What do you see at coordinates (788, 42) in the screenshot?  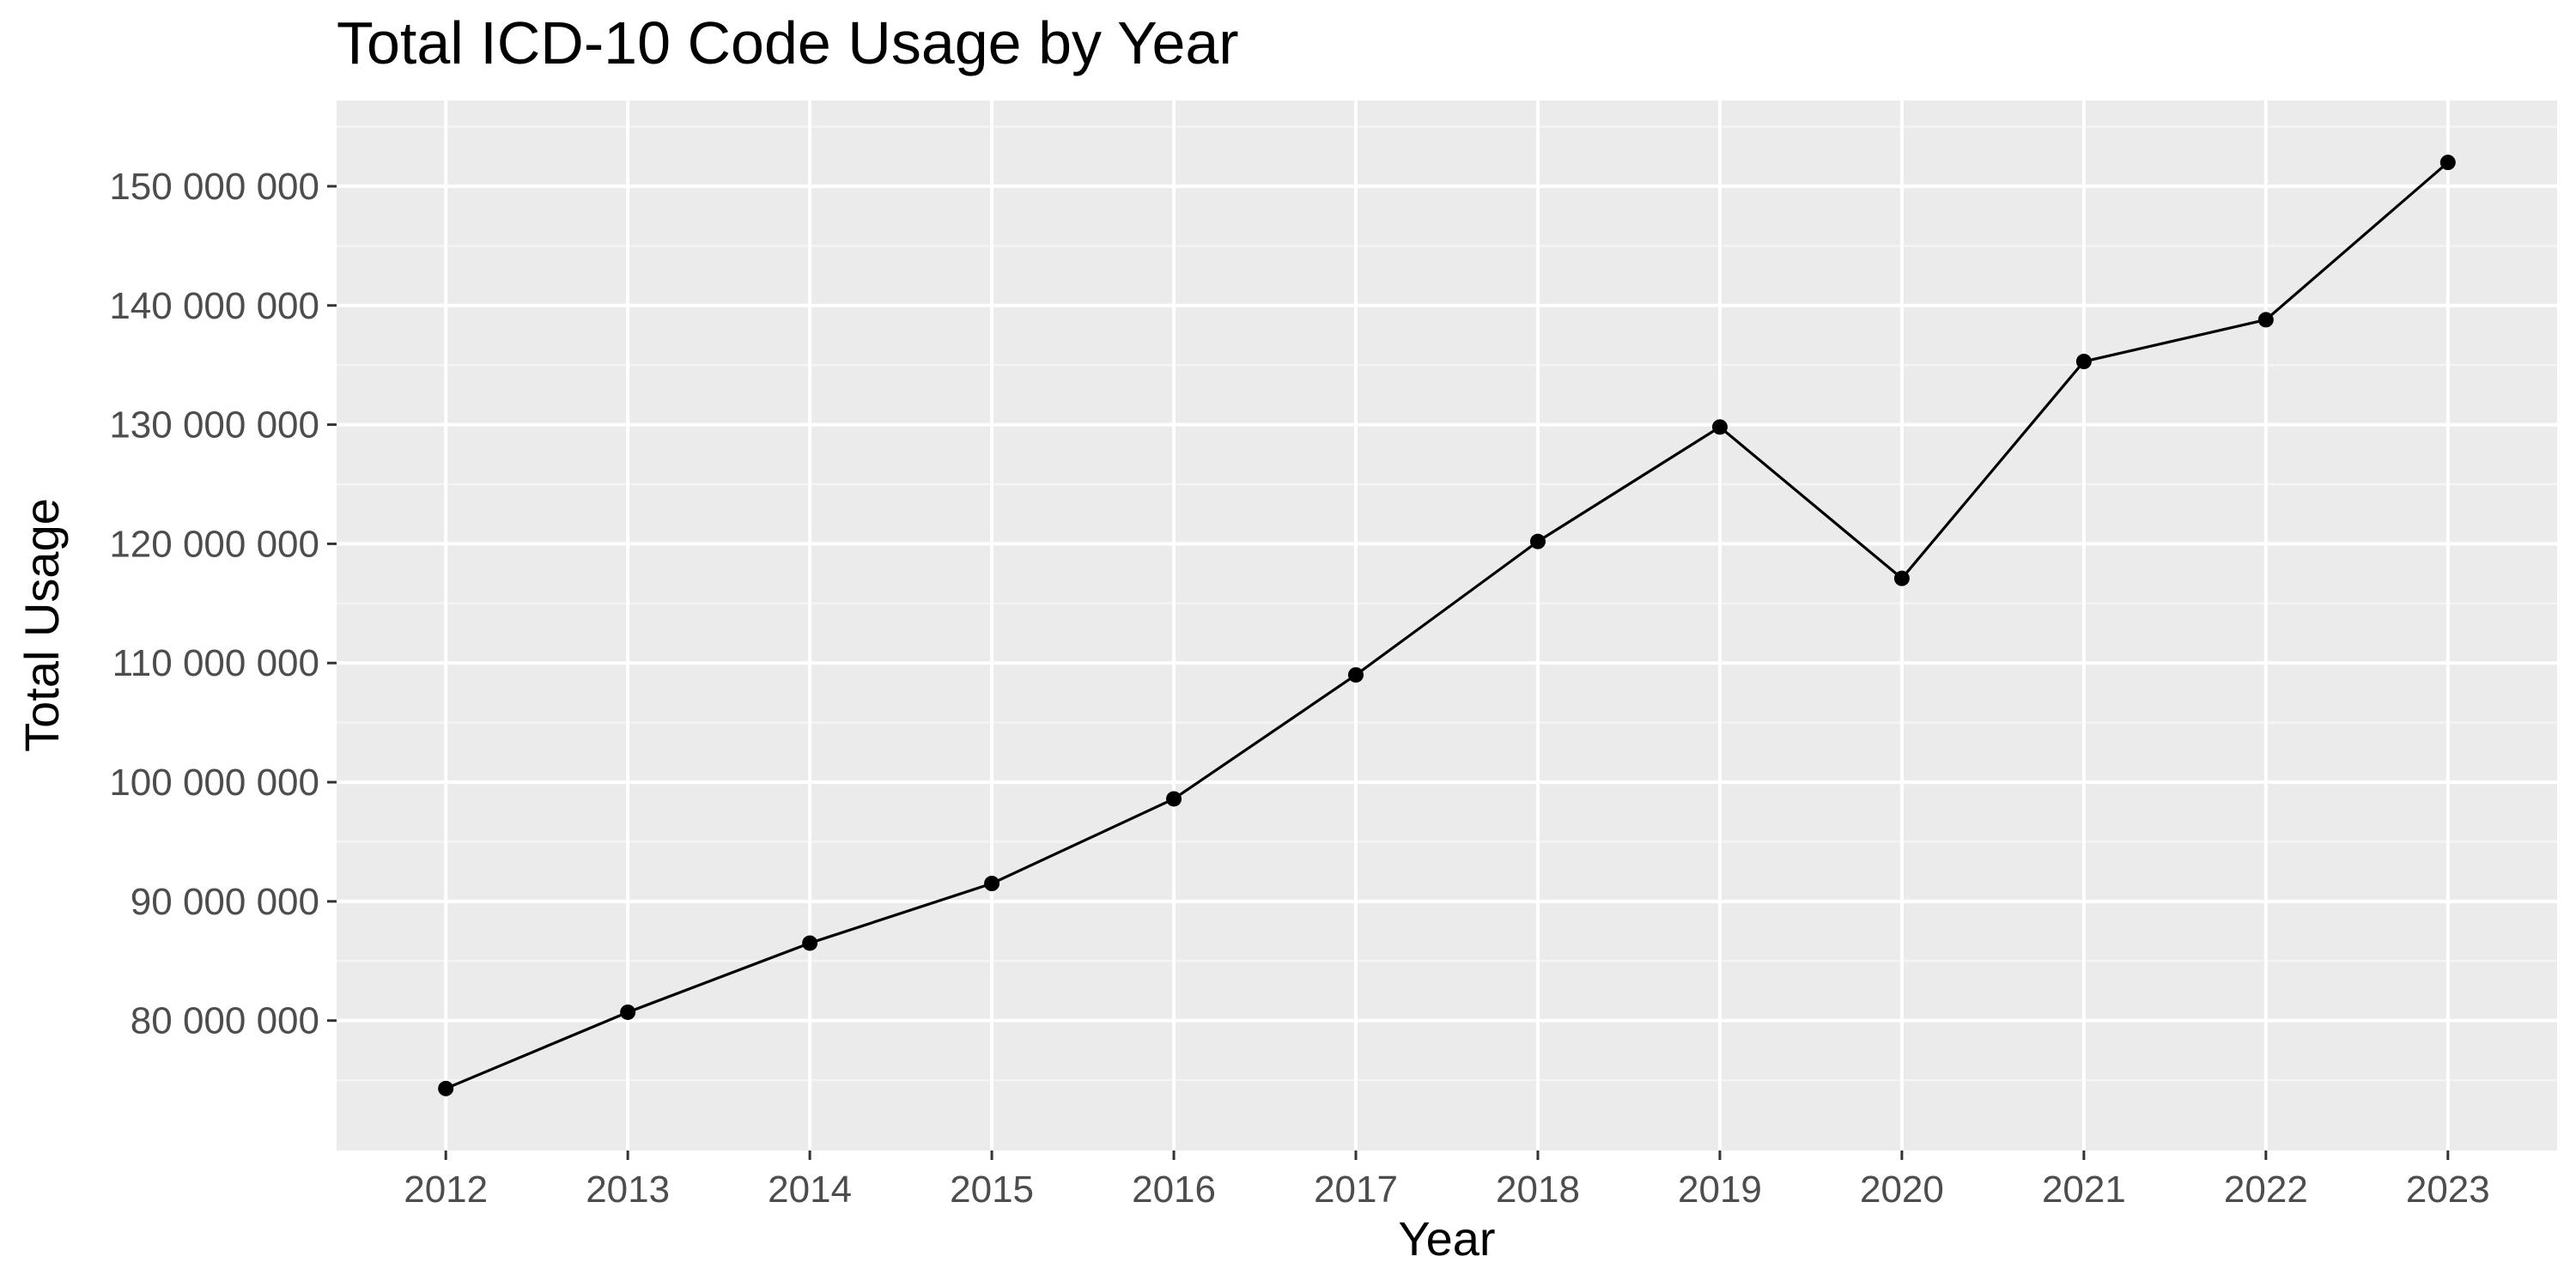 I see `chart-title: Total ICD-10 Code Usage by Year` at bounding box center [788, 42].